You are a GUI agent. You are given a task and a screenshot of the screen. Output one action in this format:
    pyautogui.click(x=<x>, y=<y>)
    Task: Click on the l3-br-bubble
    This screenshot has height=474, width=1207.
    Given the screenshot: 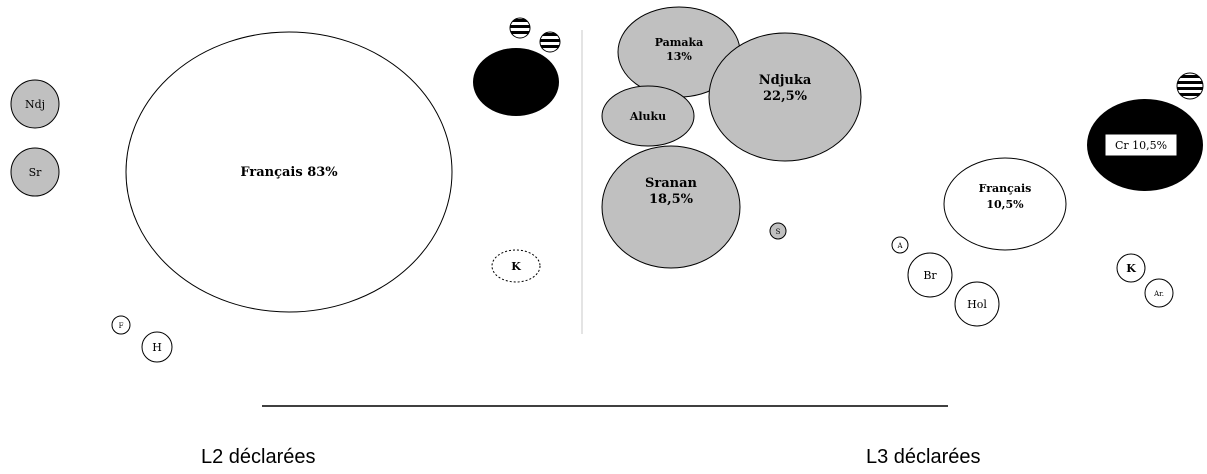 What is the action you would take?
    pyautogui.click(x=930, y=275)
    